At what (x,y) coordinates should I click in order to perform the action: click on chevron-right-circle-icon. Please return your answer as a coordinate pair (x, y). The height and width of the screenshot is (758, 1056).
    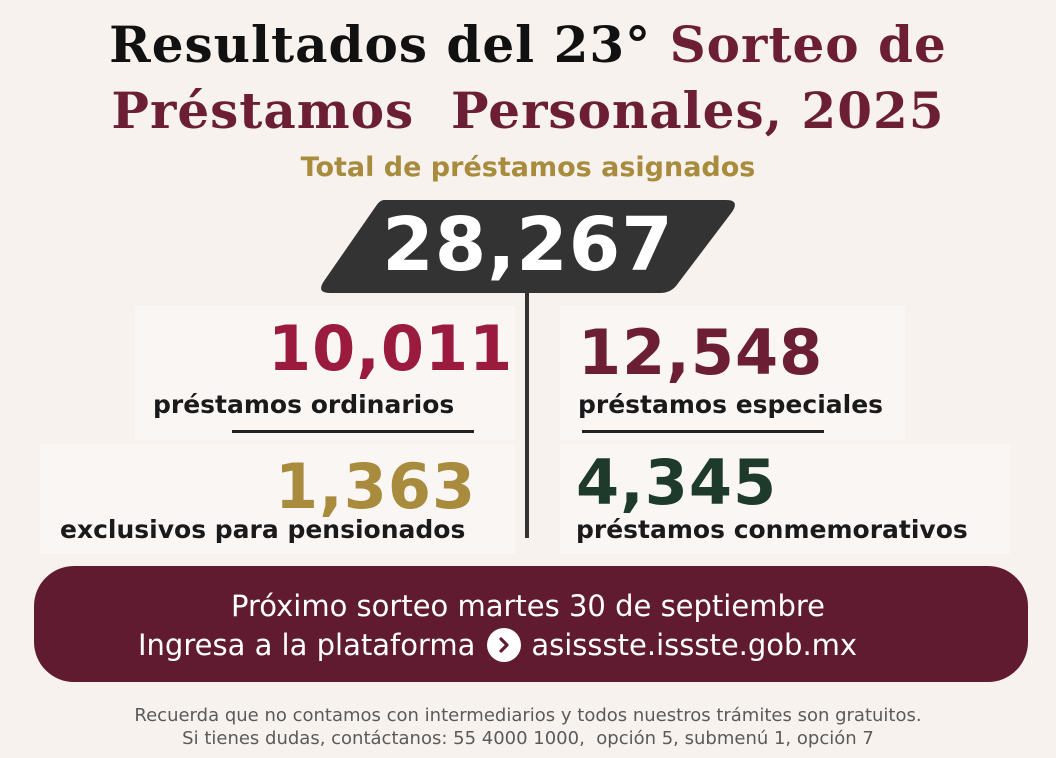
    Looking at the image, I should click on (504, 645).